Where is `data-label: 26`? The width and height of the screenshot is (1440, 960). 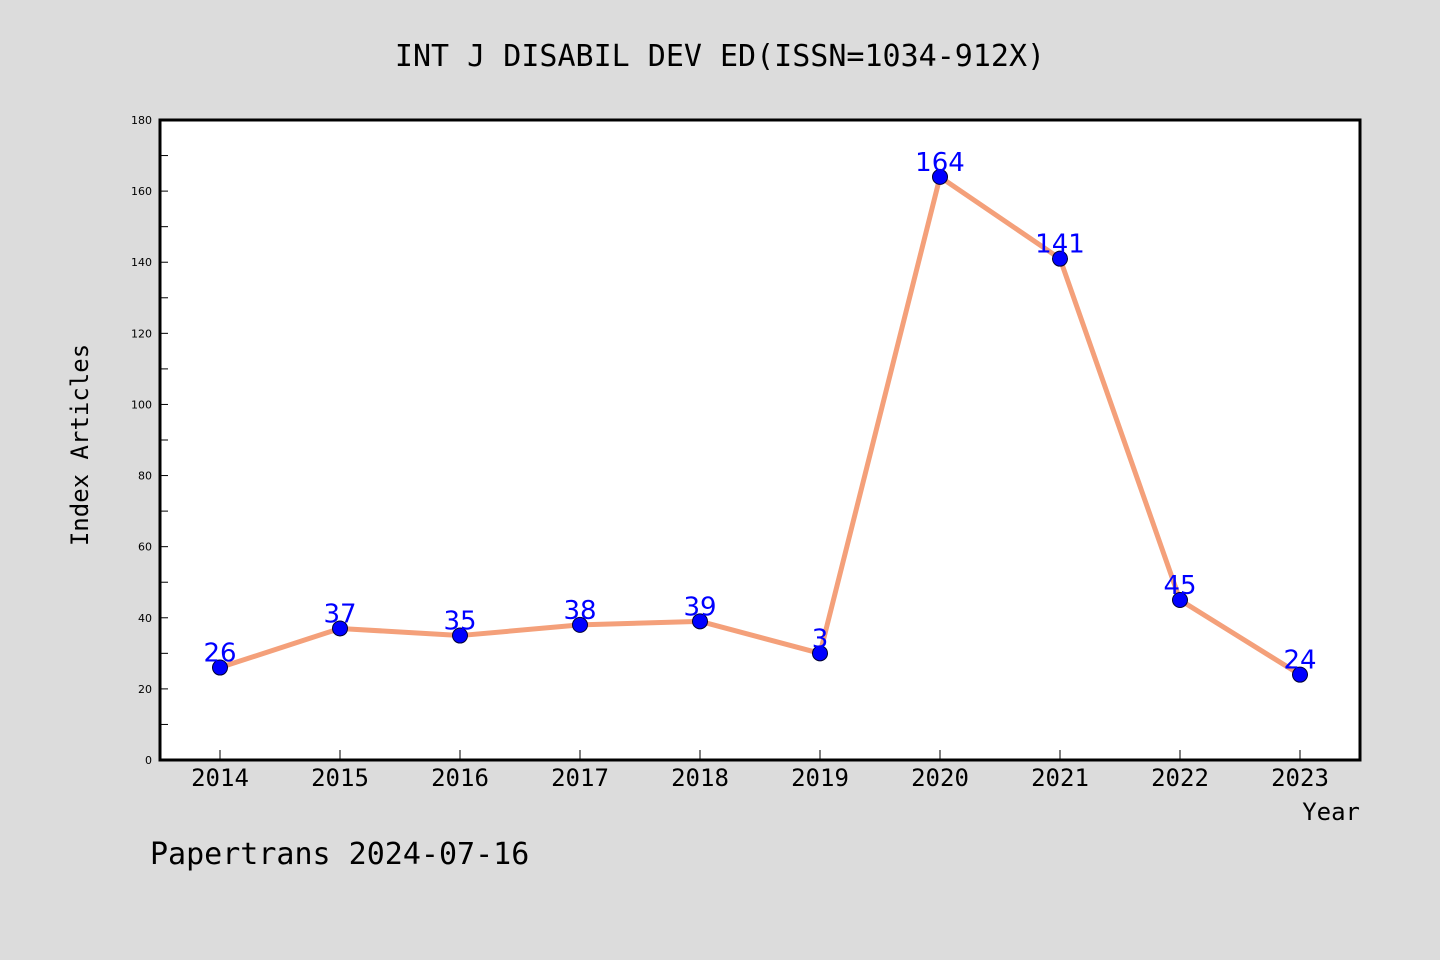
data-label: 26 is located at coordinates (219, 654).